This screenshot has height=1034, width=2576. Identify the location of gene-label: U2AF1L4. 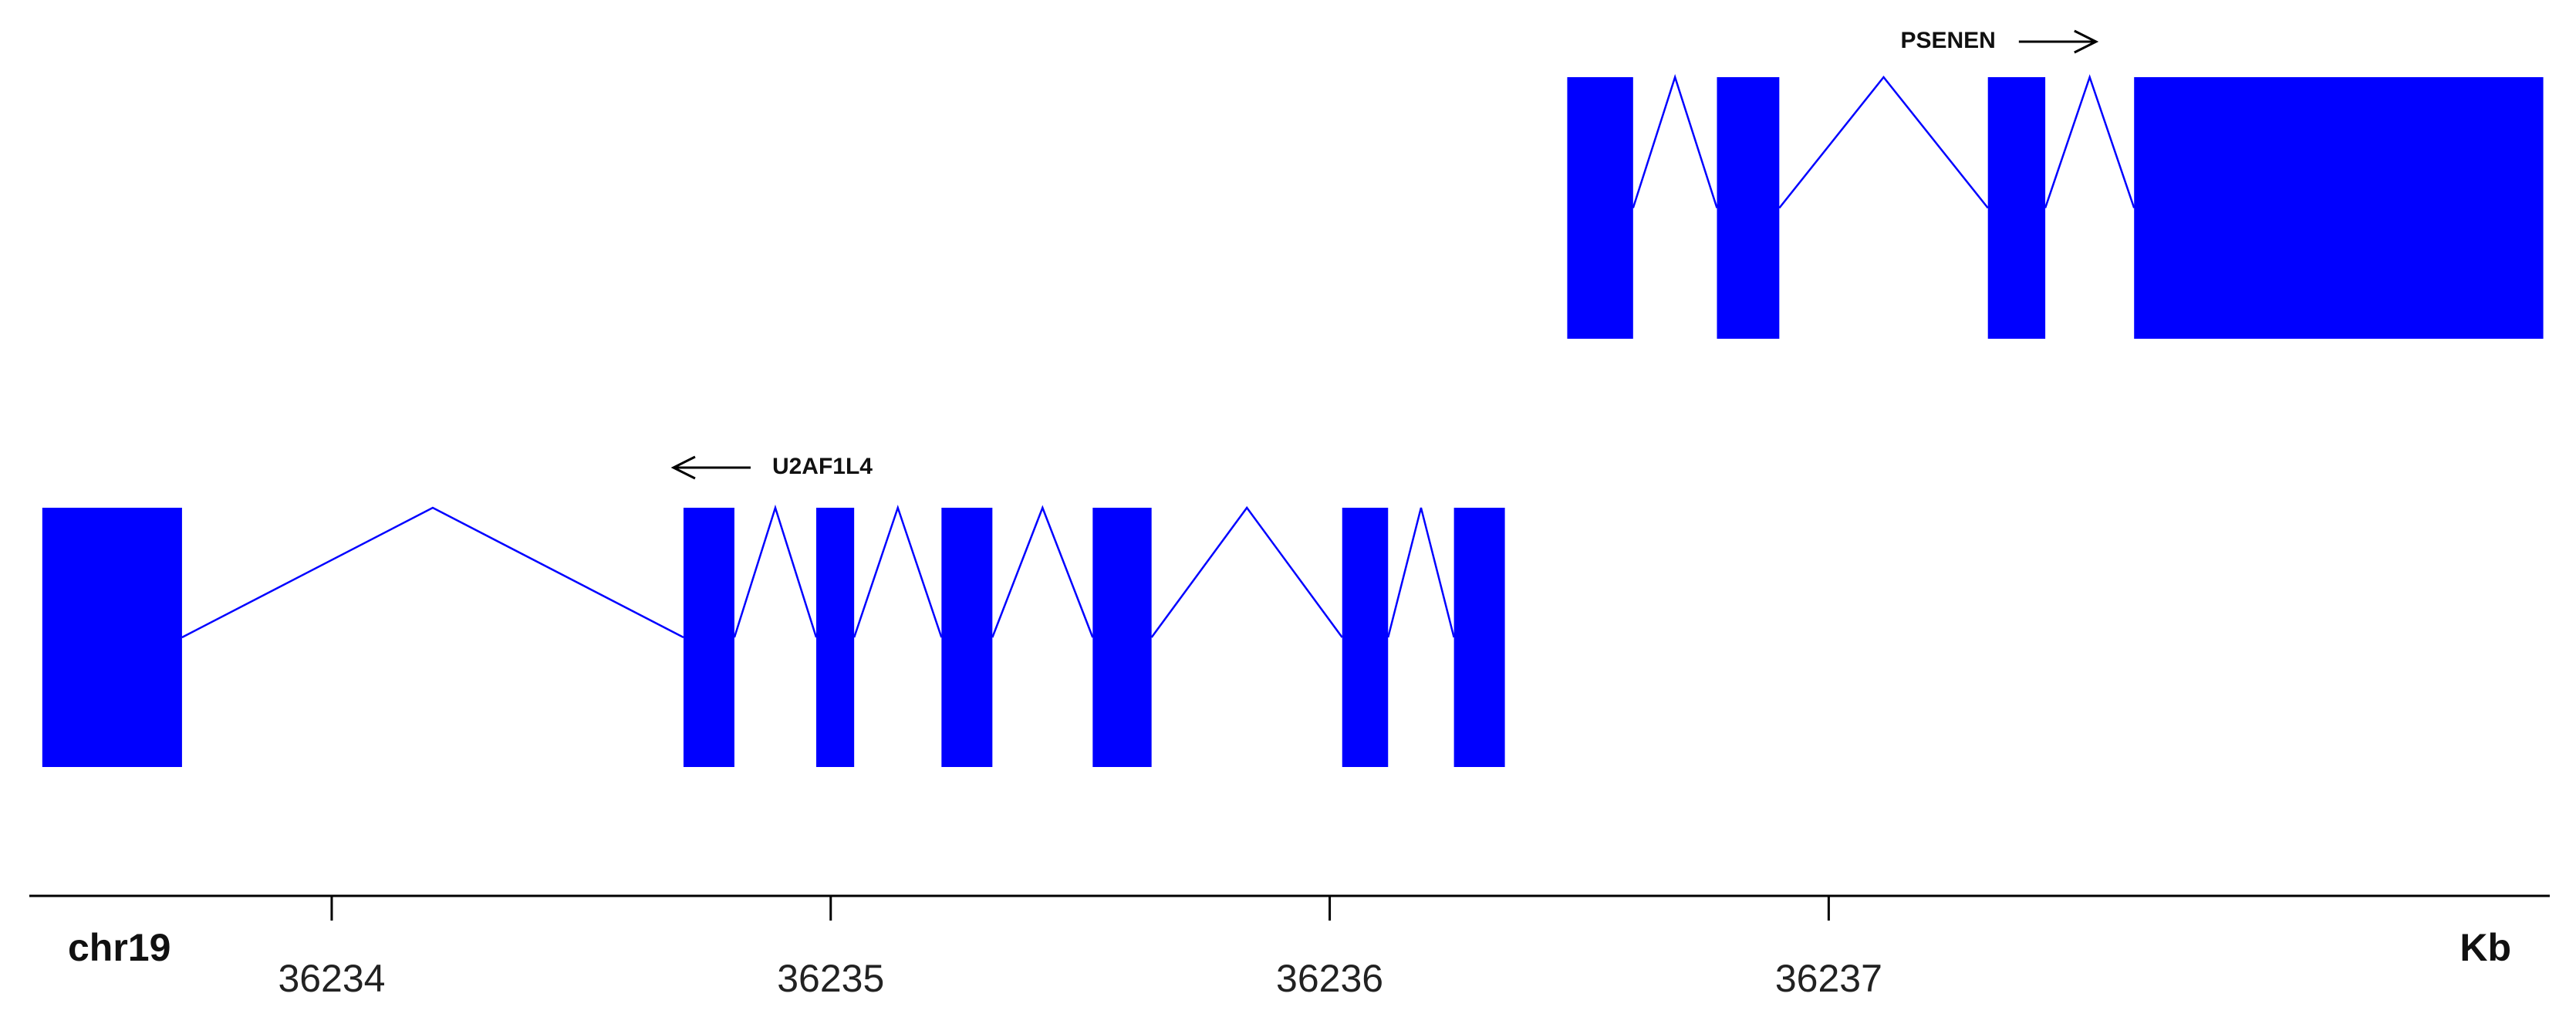
(822, 466).